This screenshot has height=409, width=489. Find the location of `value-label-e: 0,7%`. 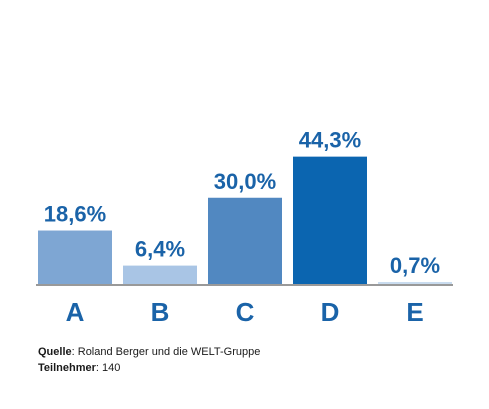

value-label-e: 0,7% is located at coordinates (415, 265).